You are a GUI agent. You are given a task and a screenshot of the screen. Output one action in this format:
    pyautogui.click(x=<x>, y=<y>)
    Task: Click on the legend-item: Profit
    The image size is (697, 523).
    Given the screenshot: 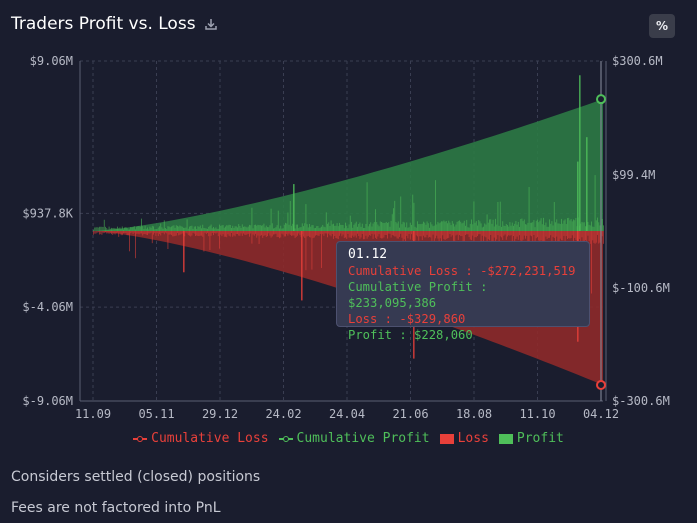 What is the action you would take?
    pyautogui.click(x=531, y=438)
    